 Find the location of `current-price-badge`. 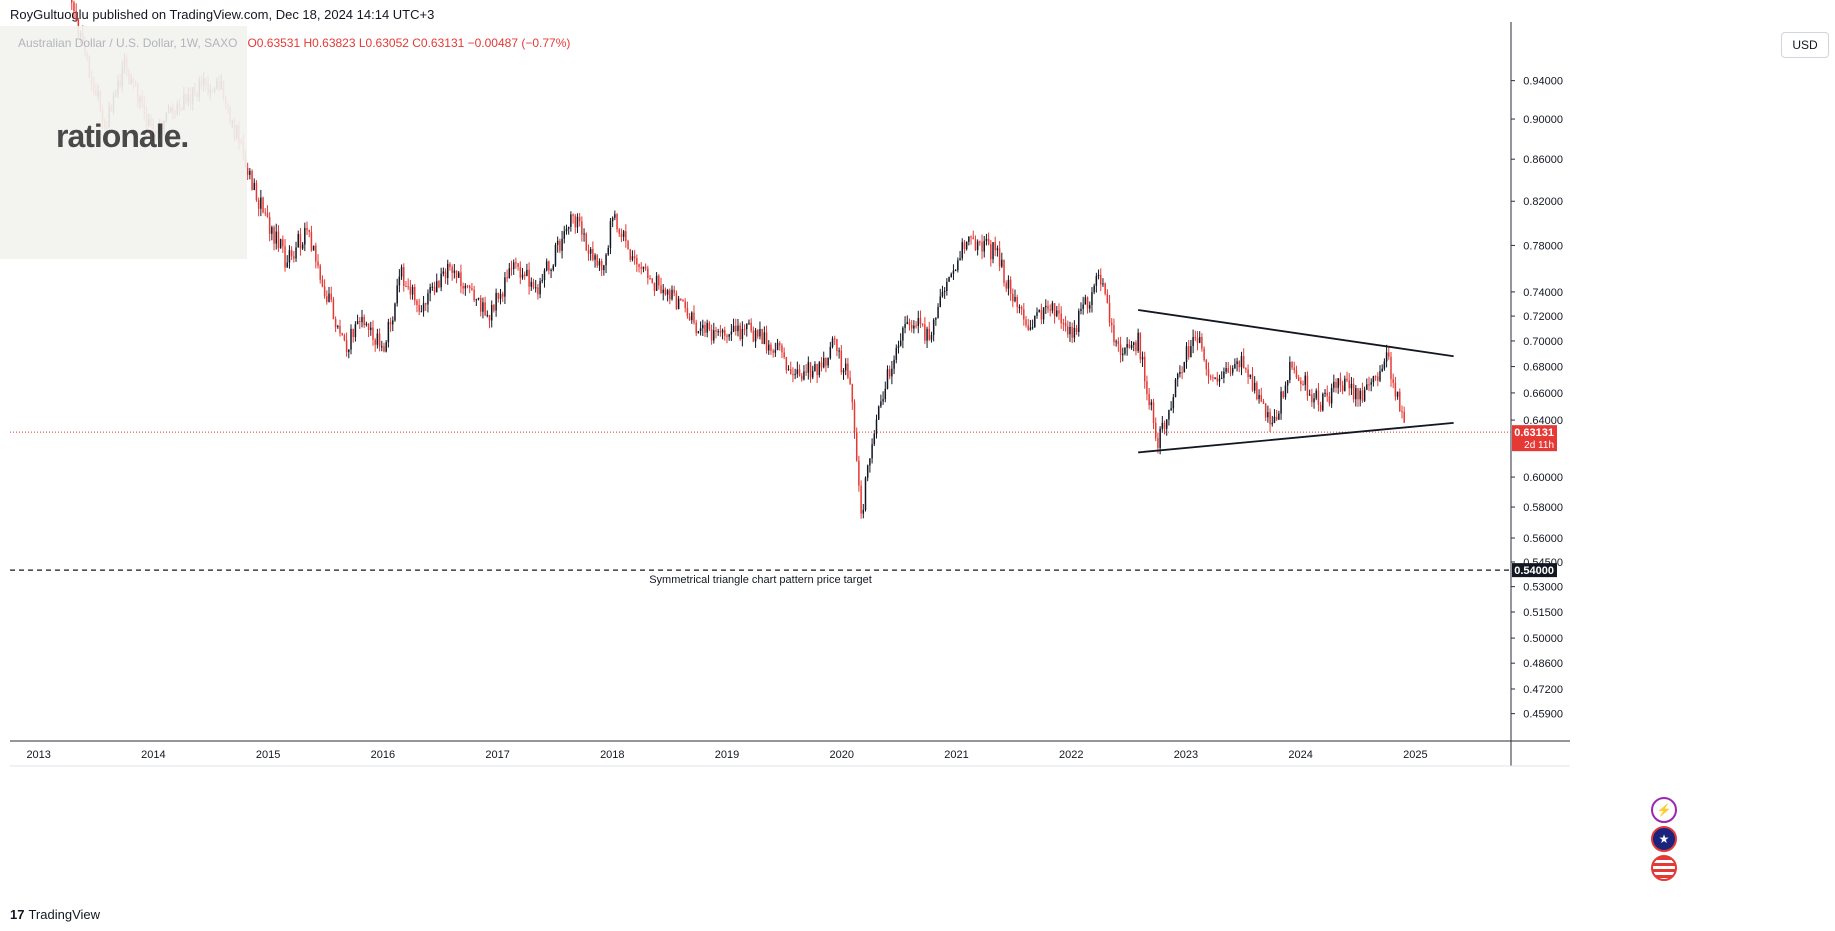

current-price-badge is located at coordinates (1534, 438).